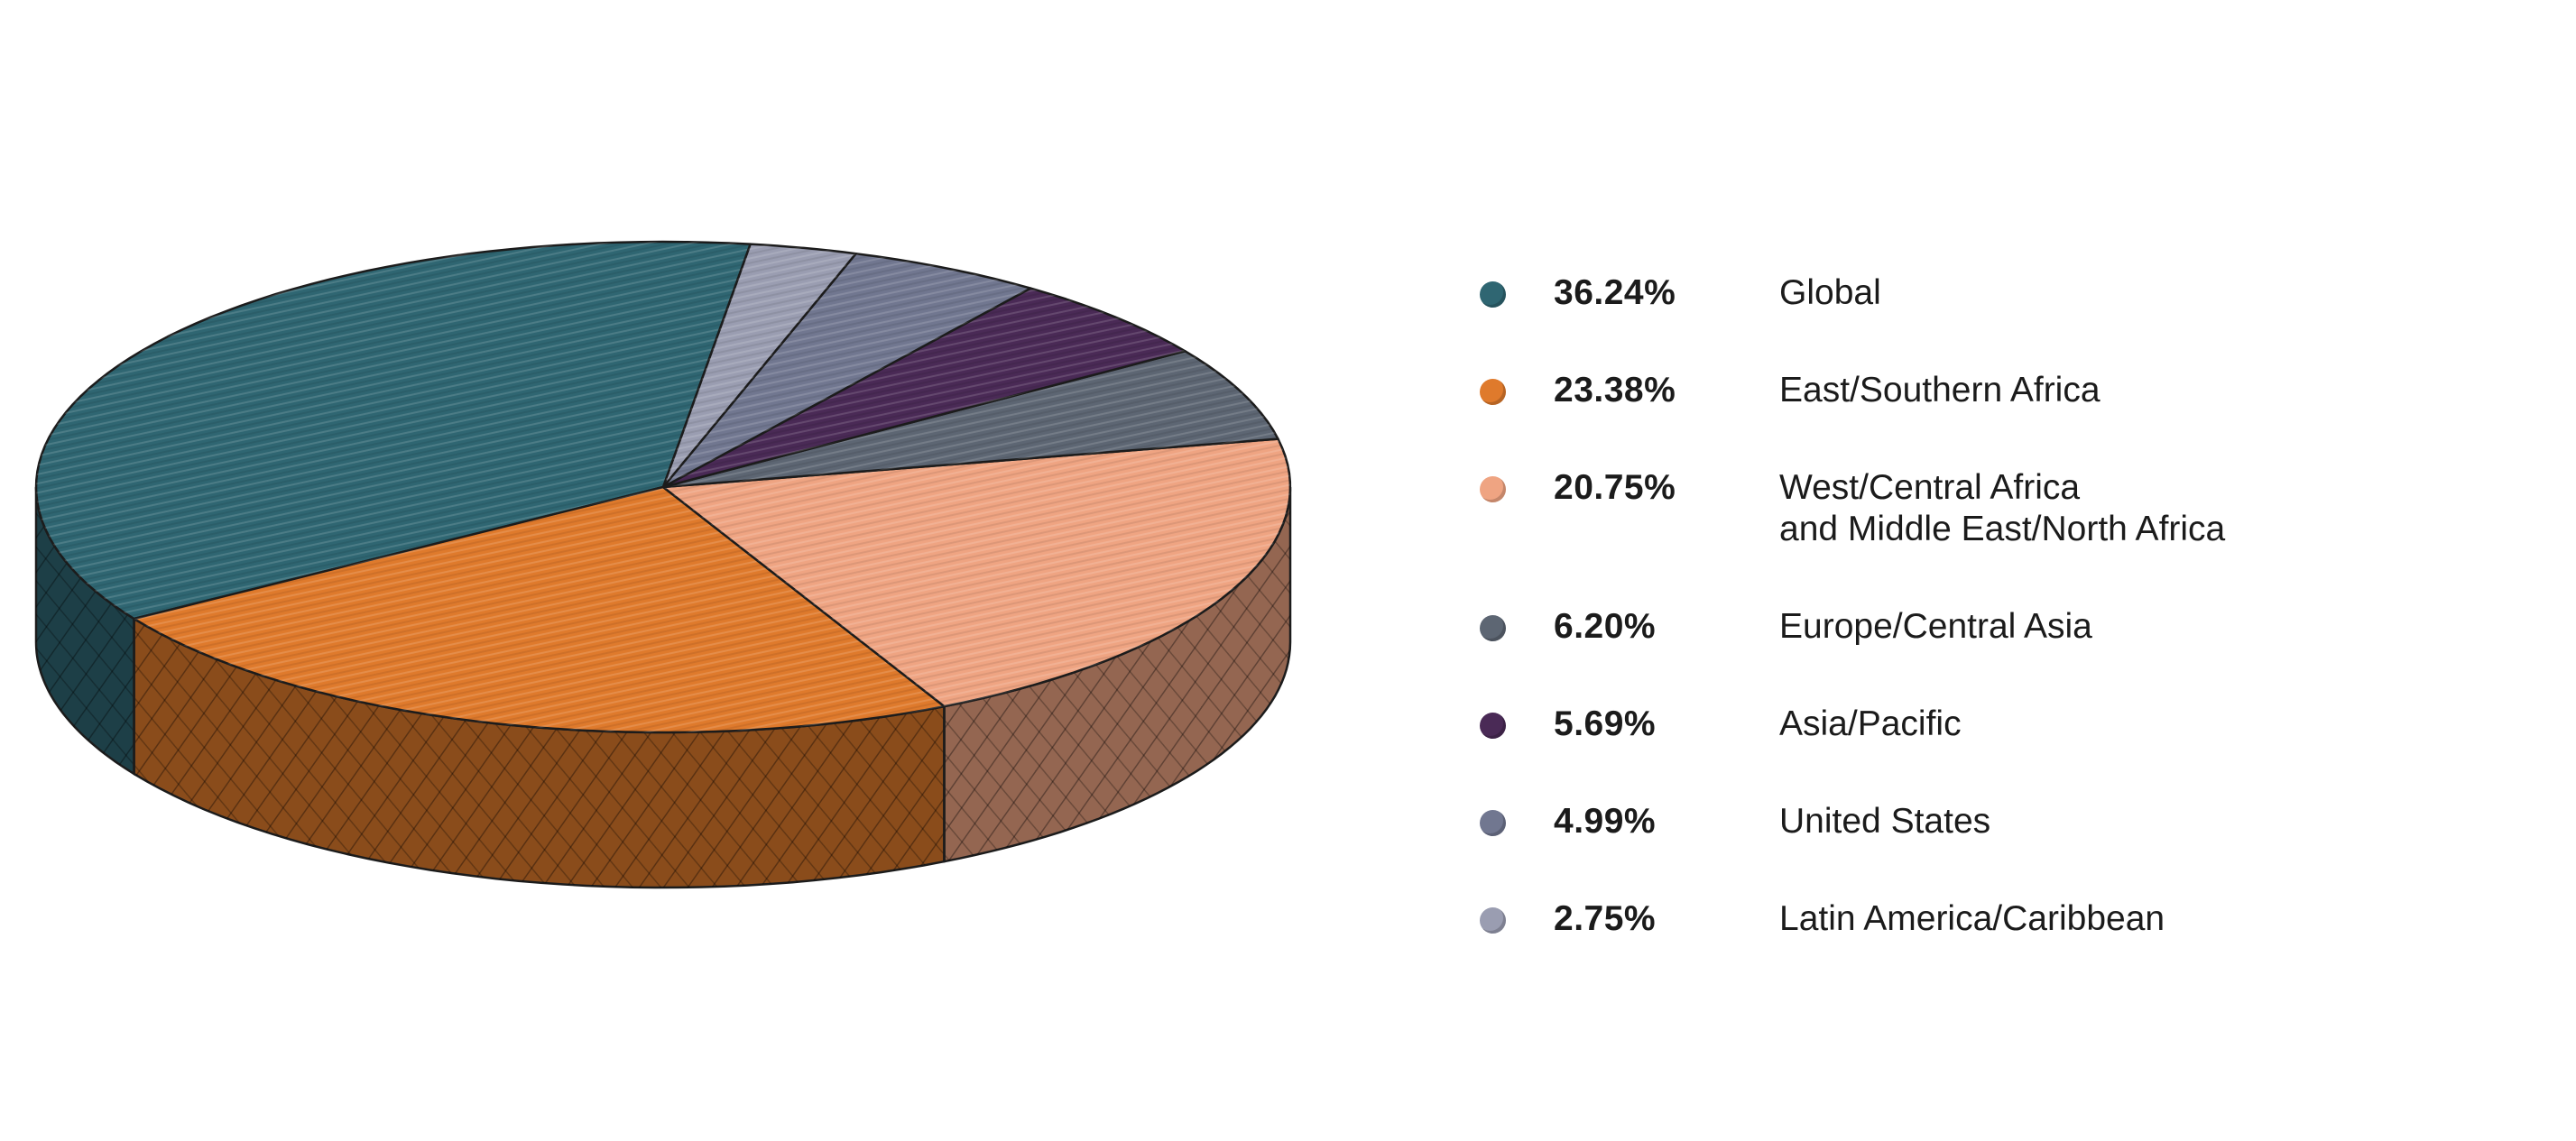 The image size is (2576, 1141). Describe the element at coordinates (1830, 292) in the screenshot. I see `legend-label: Global` at that location.